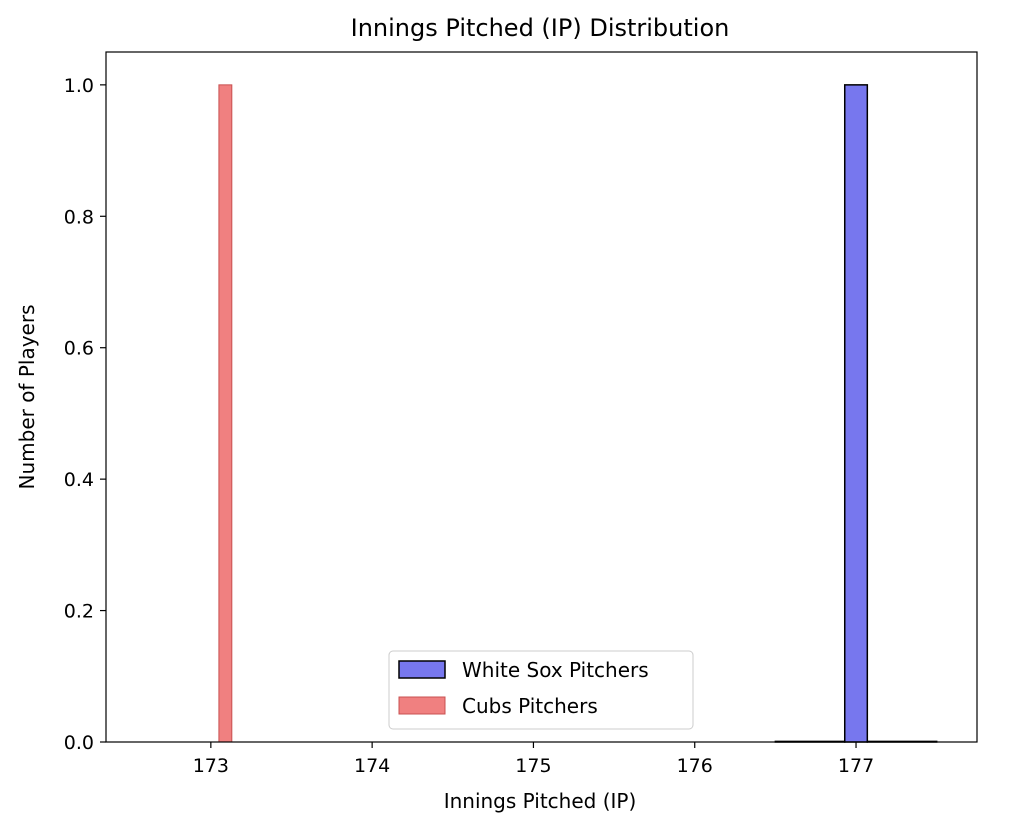 Image resolution: width=1010 pixels, height=824 pixels. What do you see at coordinates (79, 86) in the screenshot?
I see `y-tick-label: 1.0` at bounding box center [79, 86].